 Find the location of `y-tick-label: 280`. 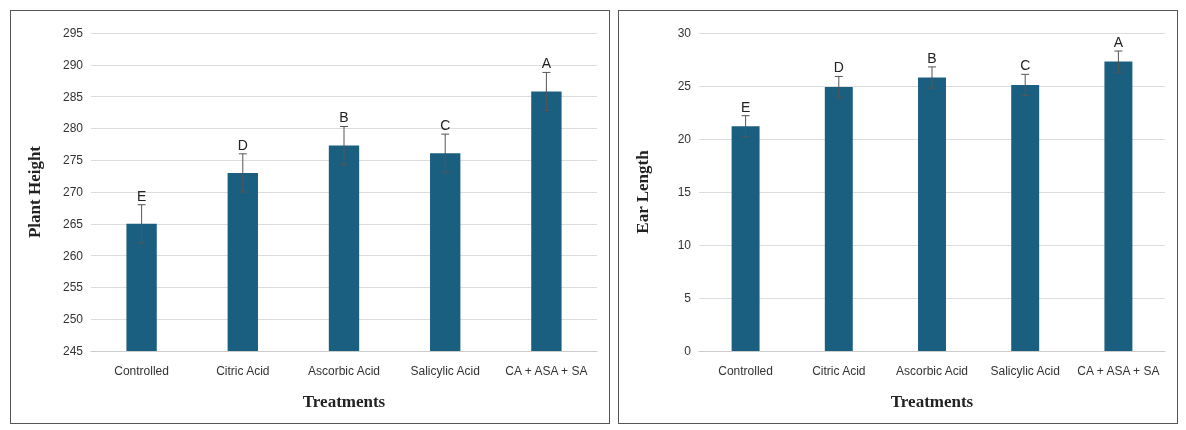

y-tick-label: 280 is located at coordinates (73, 128).